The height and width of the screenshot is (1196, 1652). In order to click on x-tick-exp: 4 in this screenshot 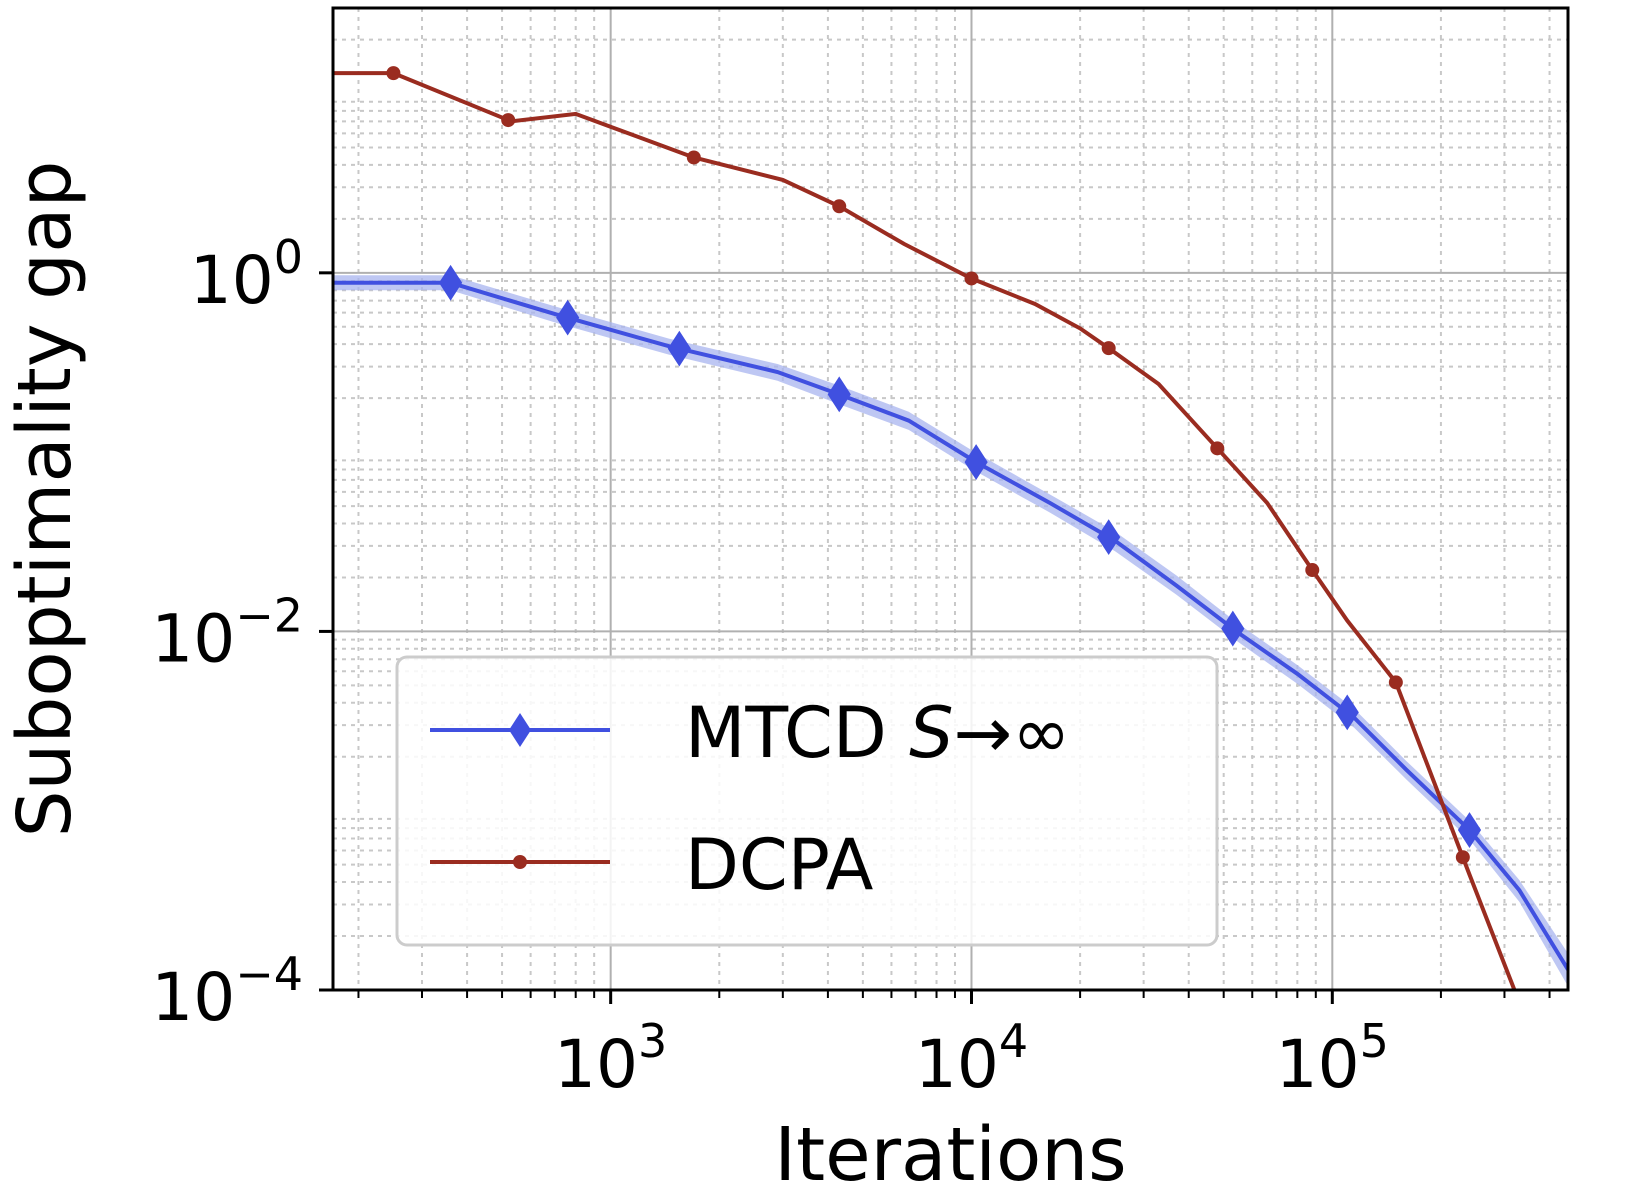, I will do `click(1013, 1041)`.